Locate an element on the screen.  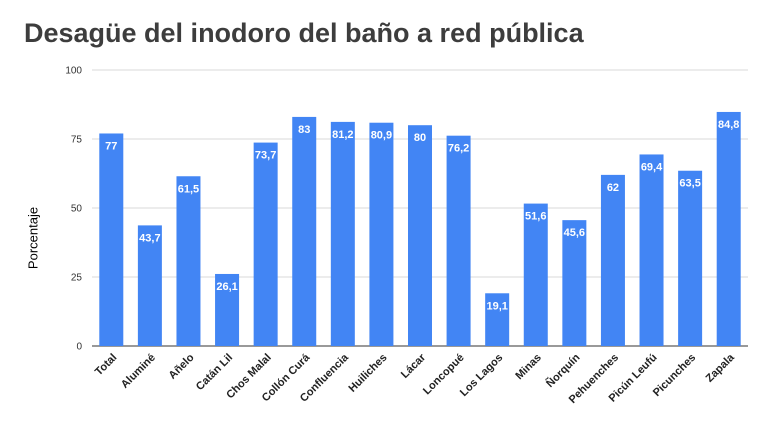
data-label: 26,1 is located at coordinates (226, 287).